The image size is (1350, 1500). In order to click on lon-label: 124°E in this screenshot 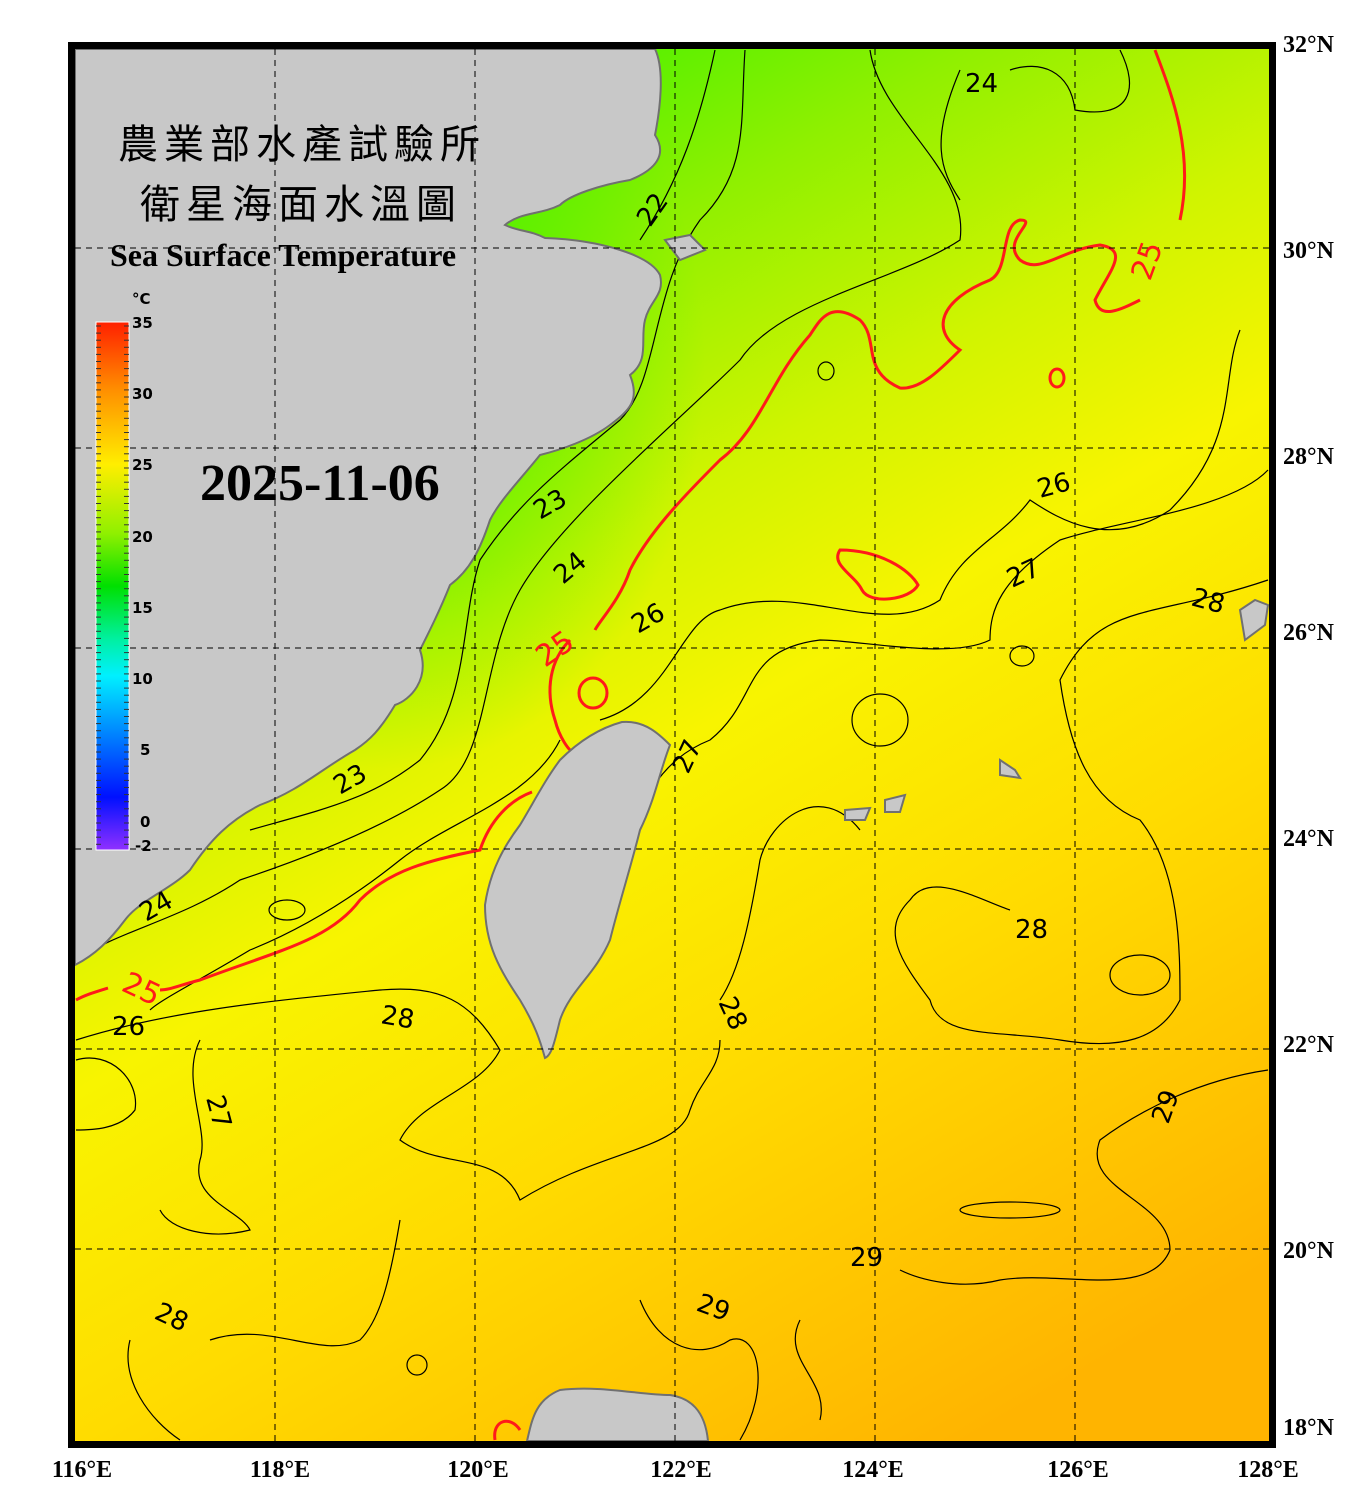, I will do `click(873, 1470)`.